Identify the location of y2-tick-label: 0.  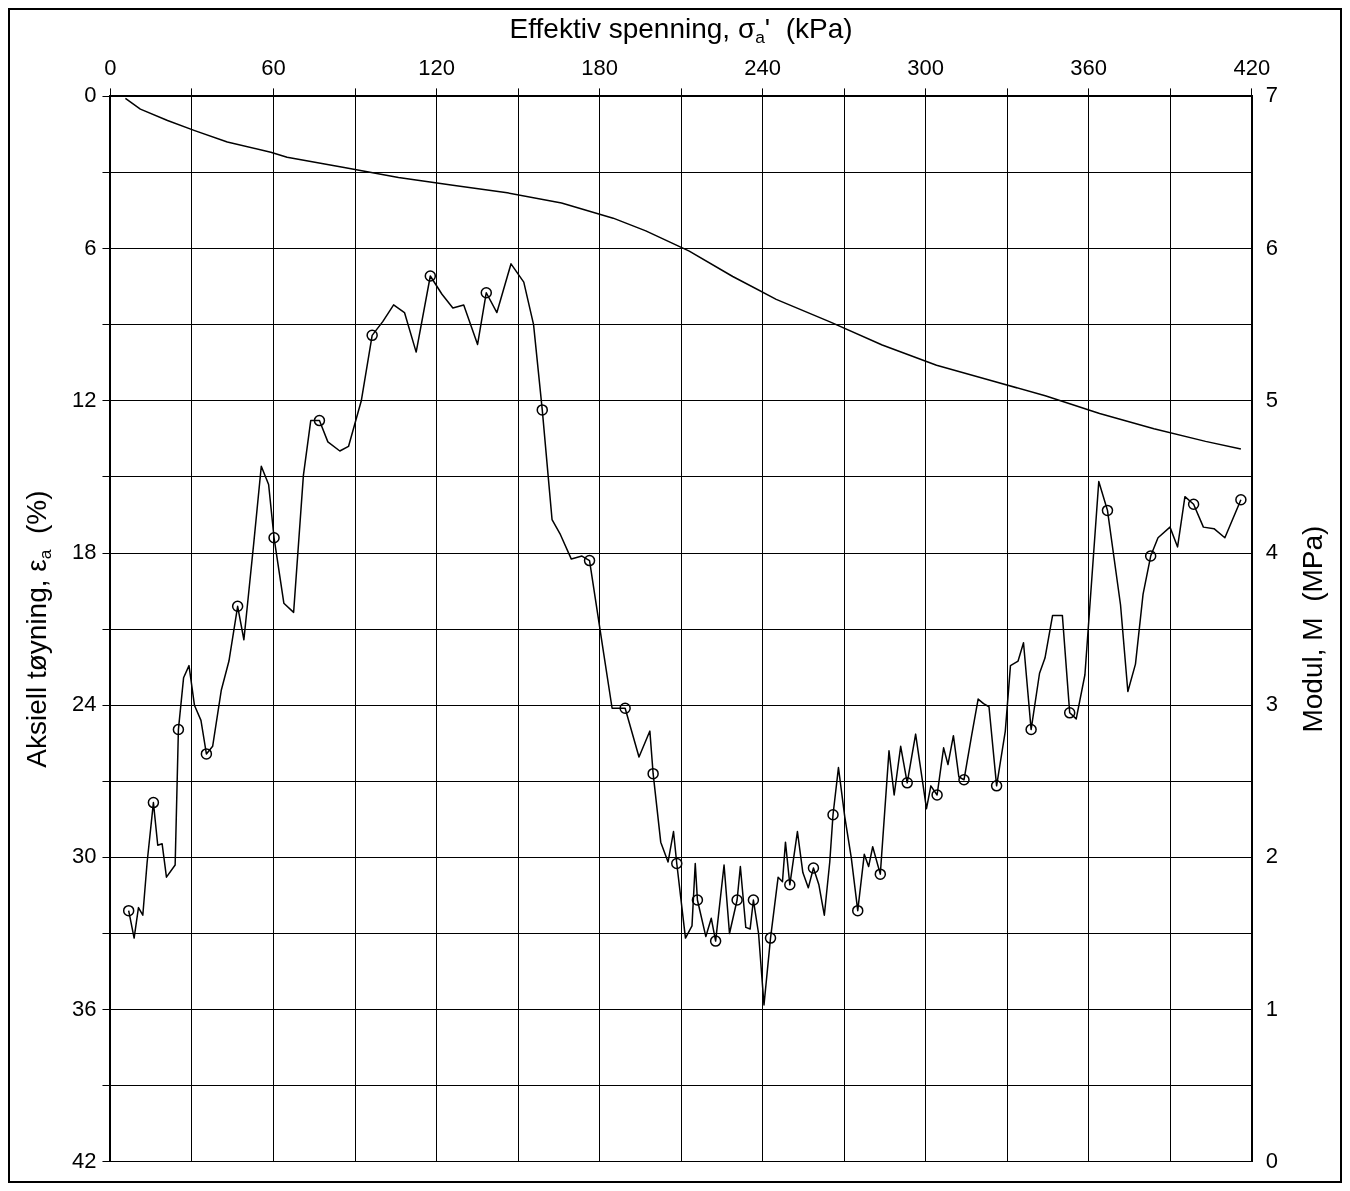
(1272, 1160).